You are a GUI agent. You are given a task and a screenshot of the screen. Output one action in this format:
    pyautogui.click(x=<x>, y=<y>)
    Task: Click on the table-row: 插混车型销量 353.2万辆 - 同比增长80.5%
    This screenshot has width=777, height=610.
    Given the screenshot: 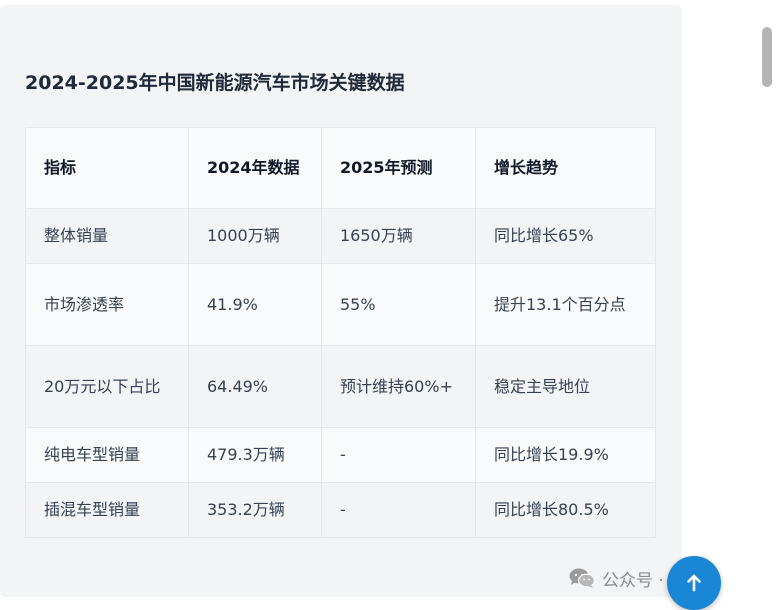 What is the action you would take?
    pyautogui.click(x=340, y=510)
    